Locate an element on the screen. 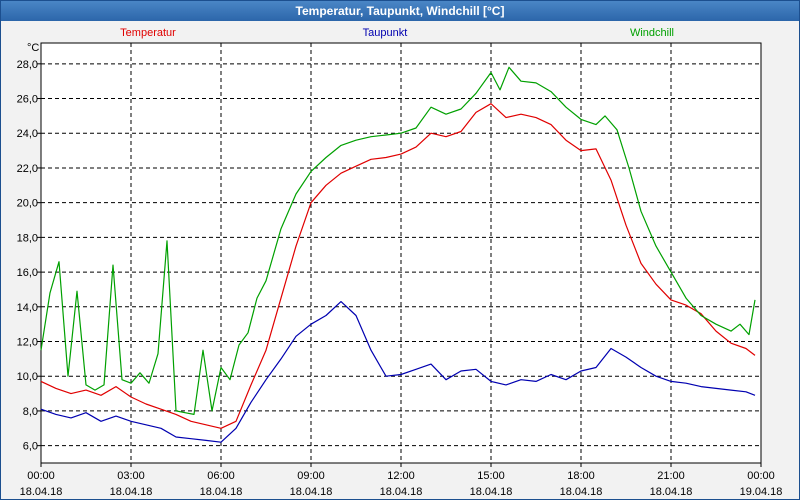 This screenshot has height=500, width=800. x-tick-time-label: 03:00 is located at coordinates (131, 476).